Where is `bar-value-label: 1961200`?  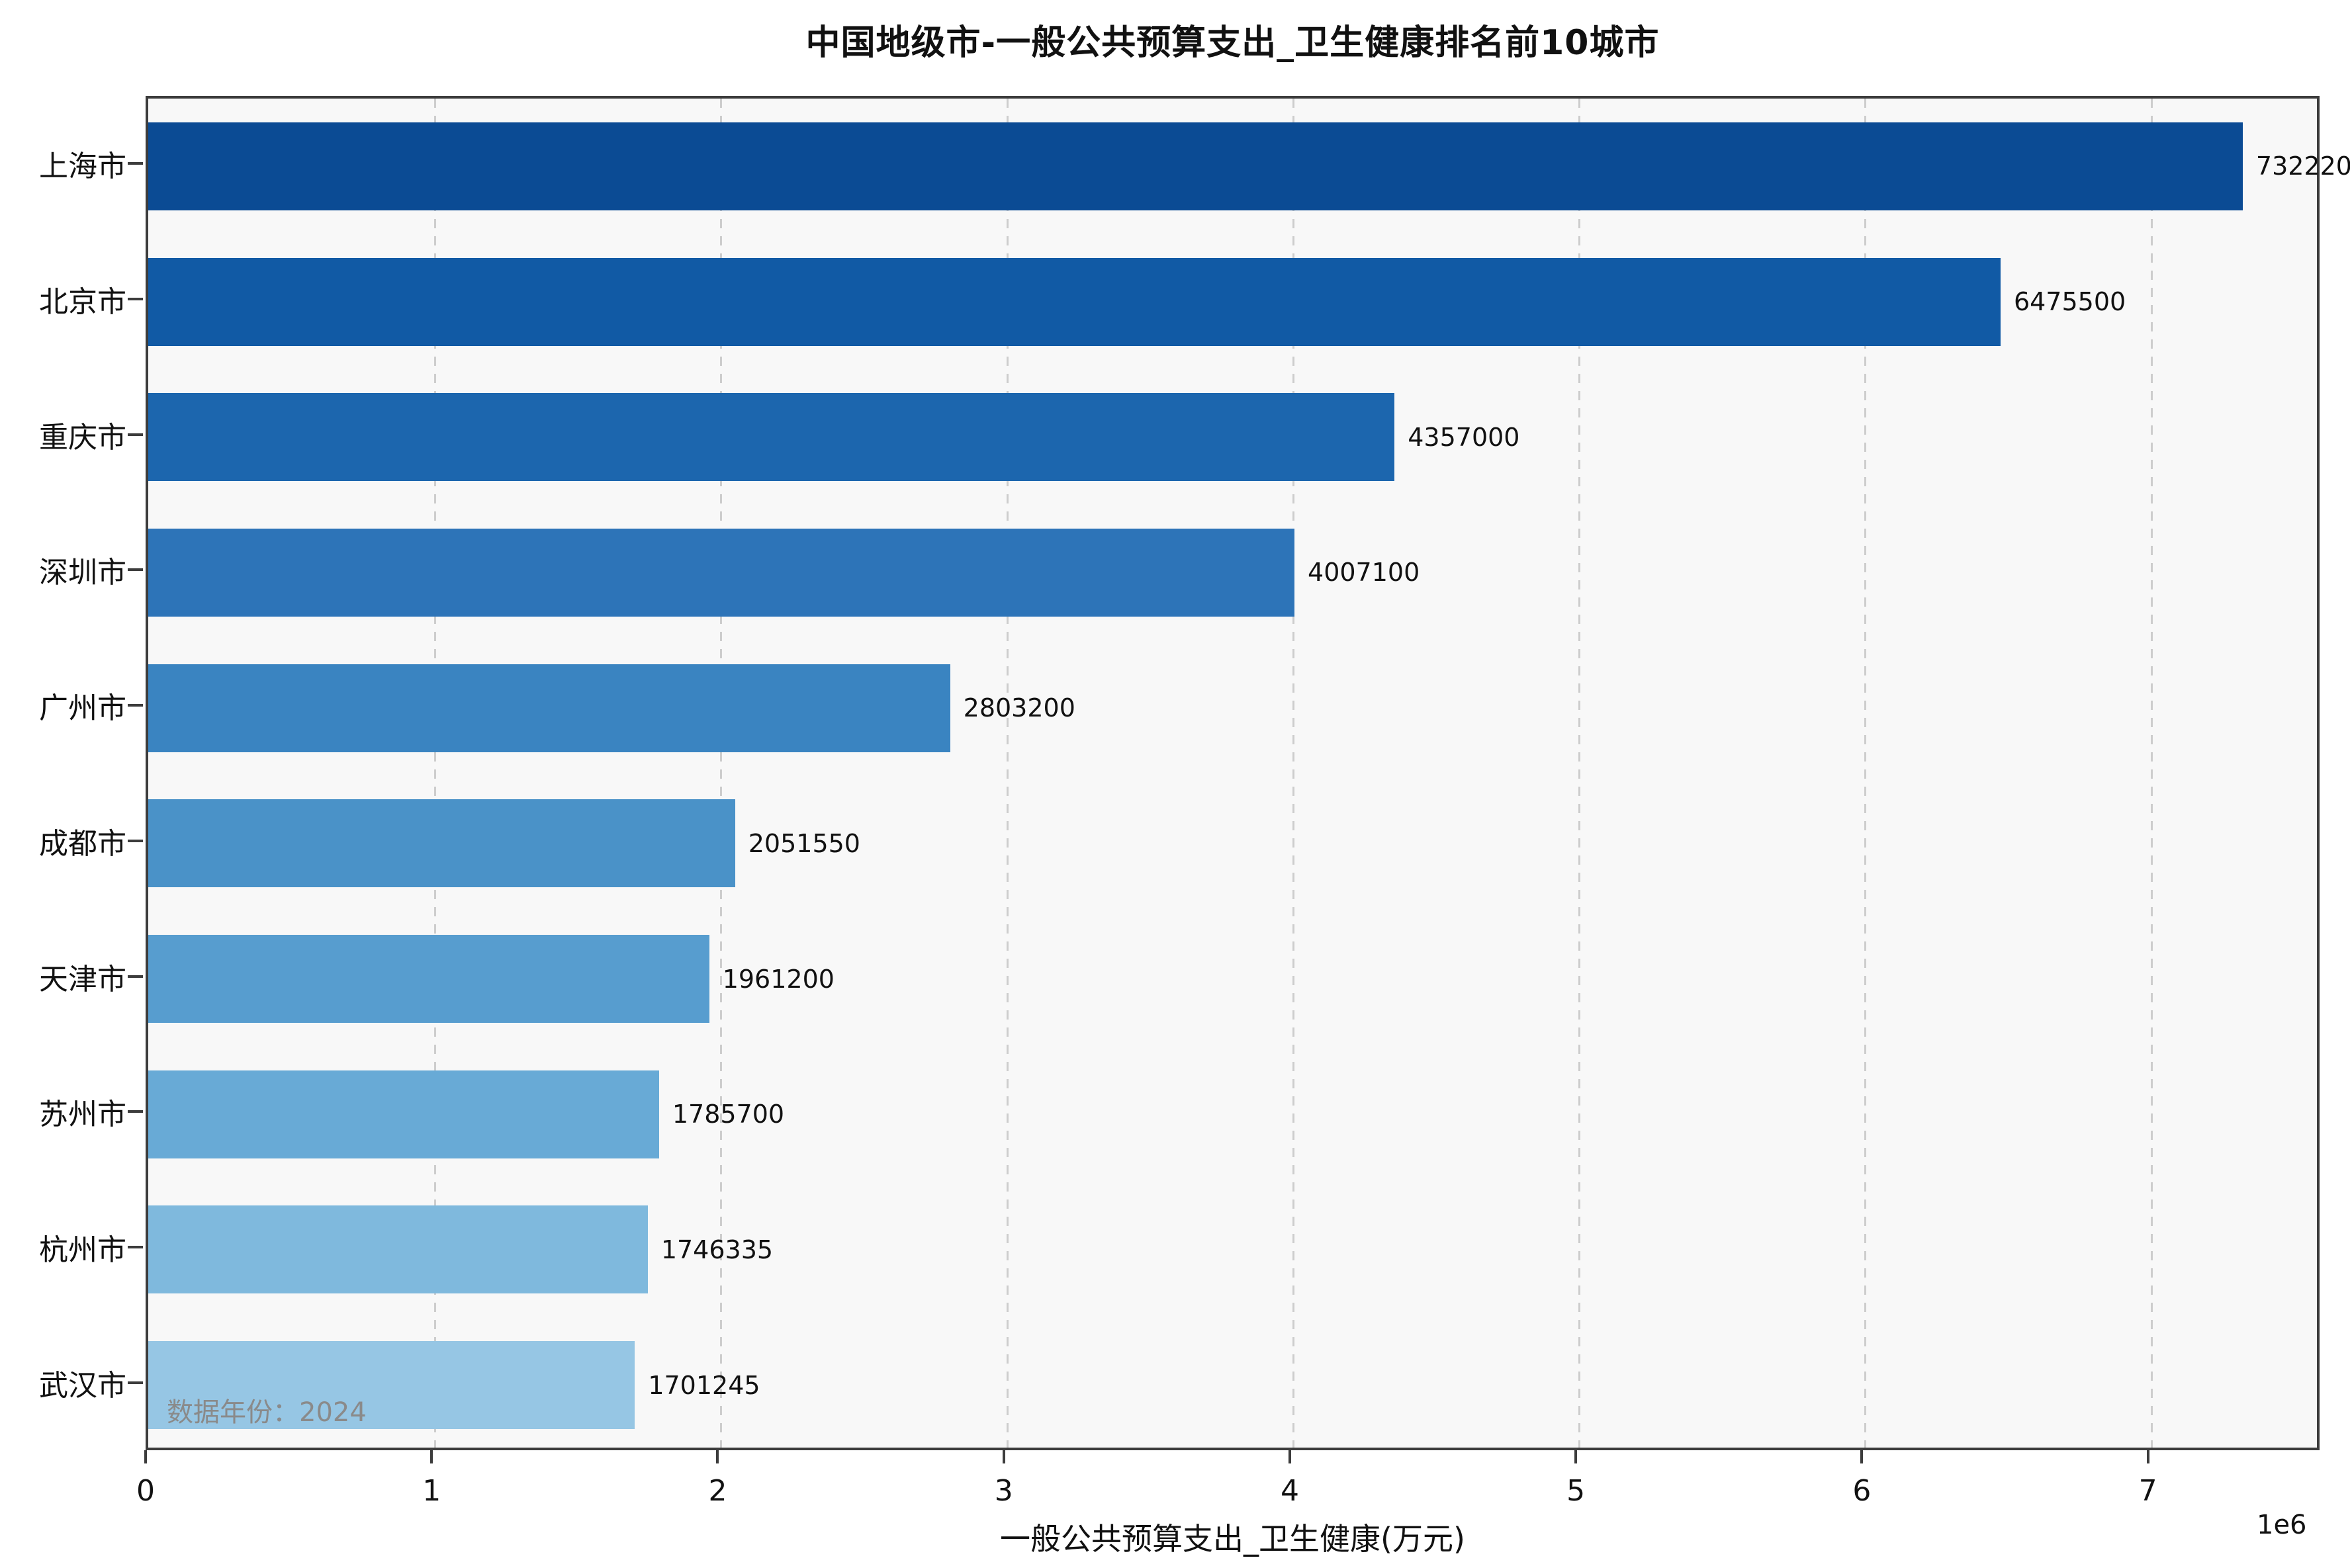
bar-value-label: 1961200 is located at coordinates (778, 979).